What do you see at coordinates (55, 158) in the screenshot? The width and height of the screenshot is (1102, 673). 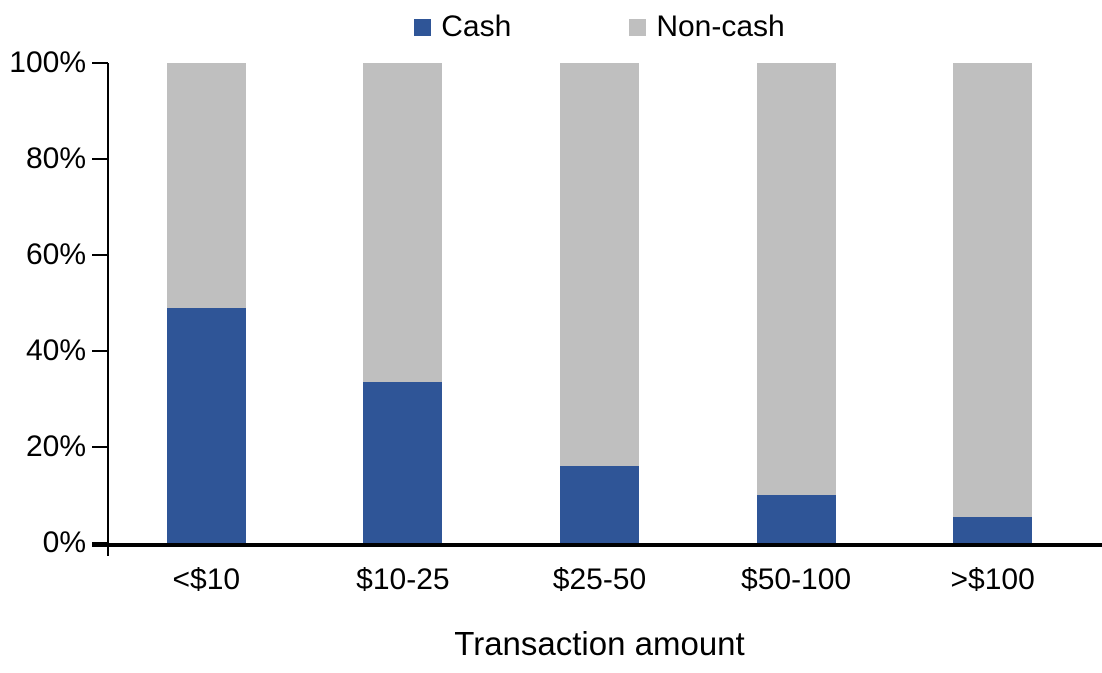 I see `y-axis-tick-label: 80%` at bounding box center [55, 158].